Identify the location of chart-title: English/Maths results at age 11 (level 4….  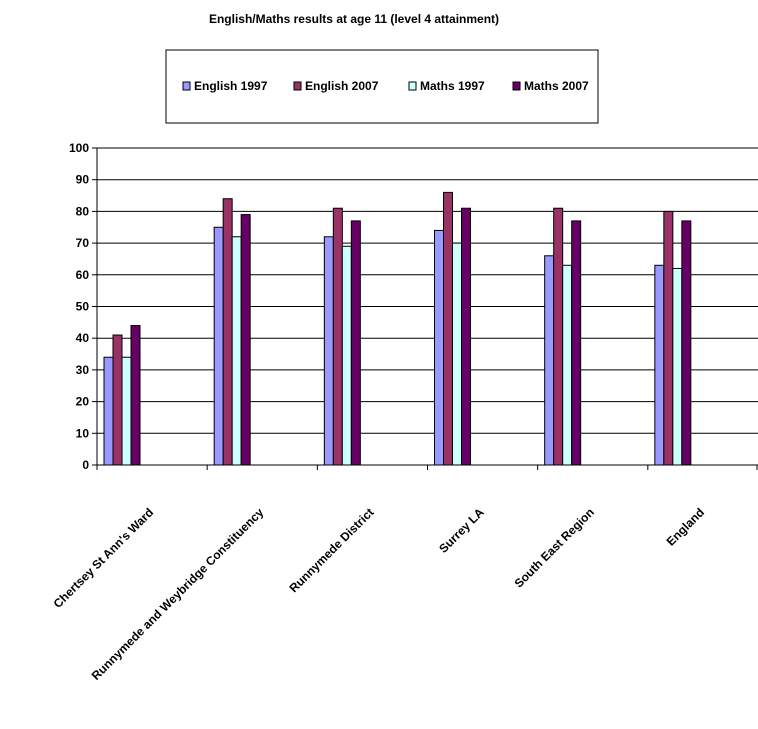
(354, 19).